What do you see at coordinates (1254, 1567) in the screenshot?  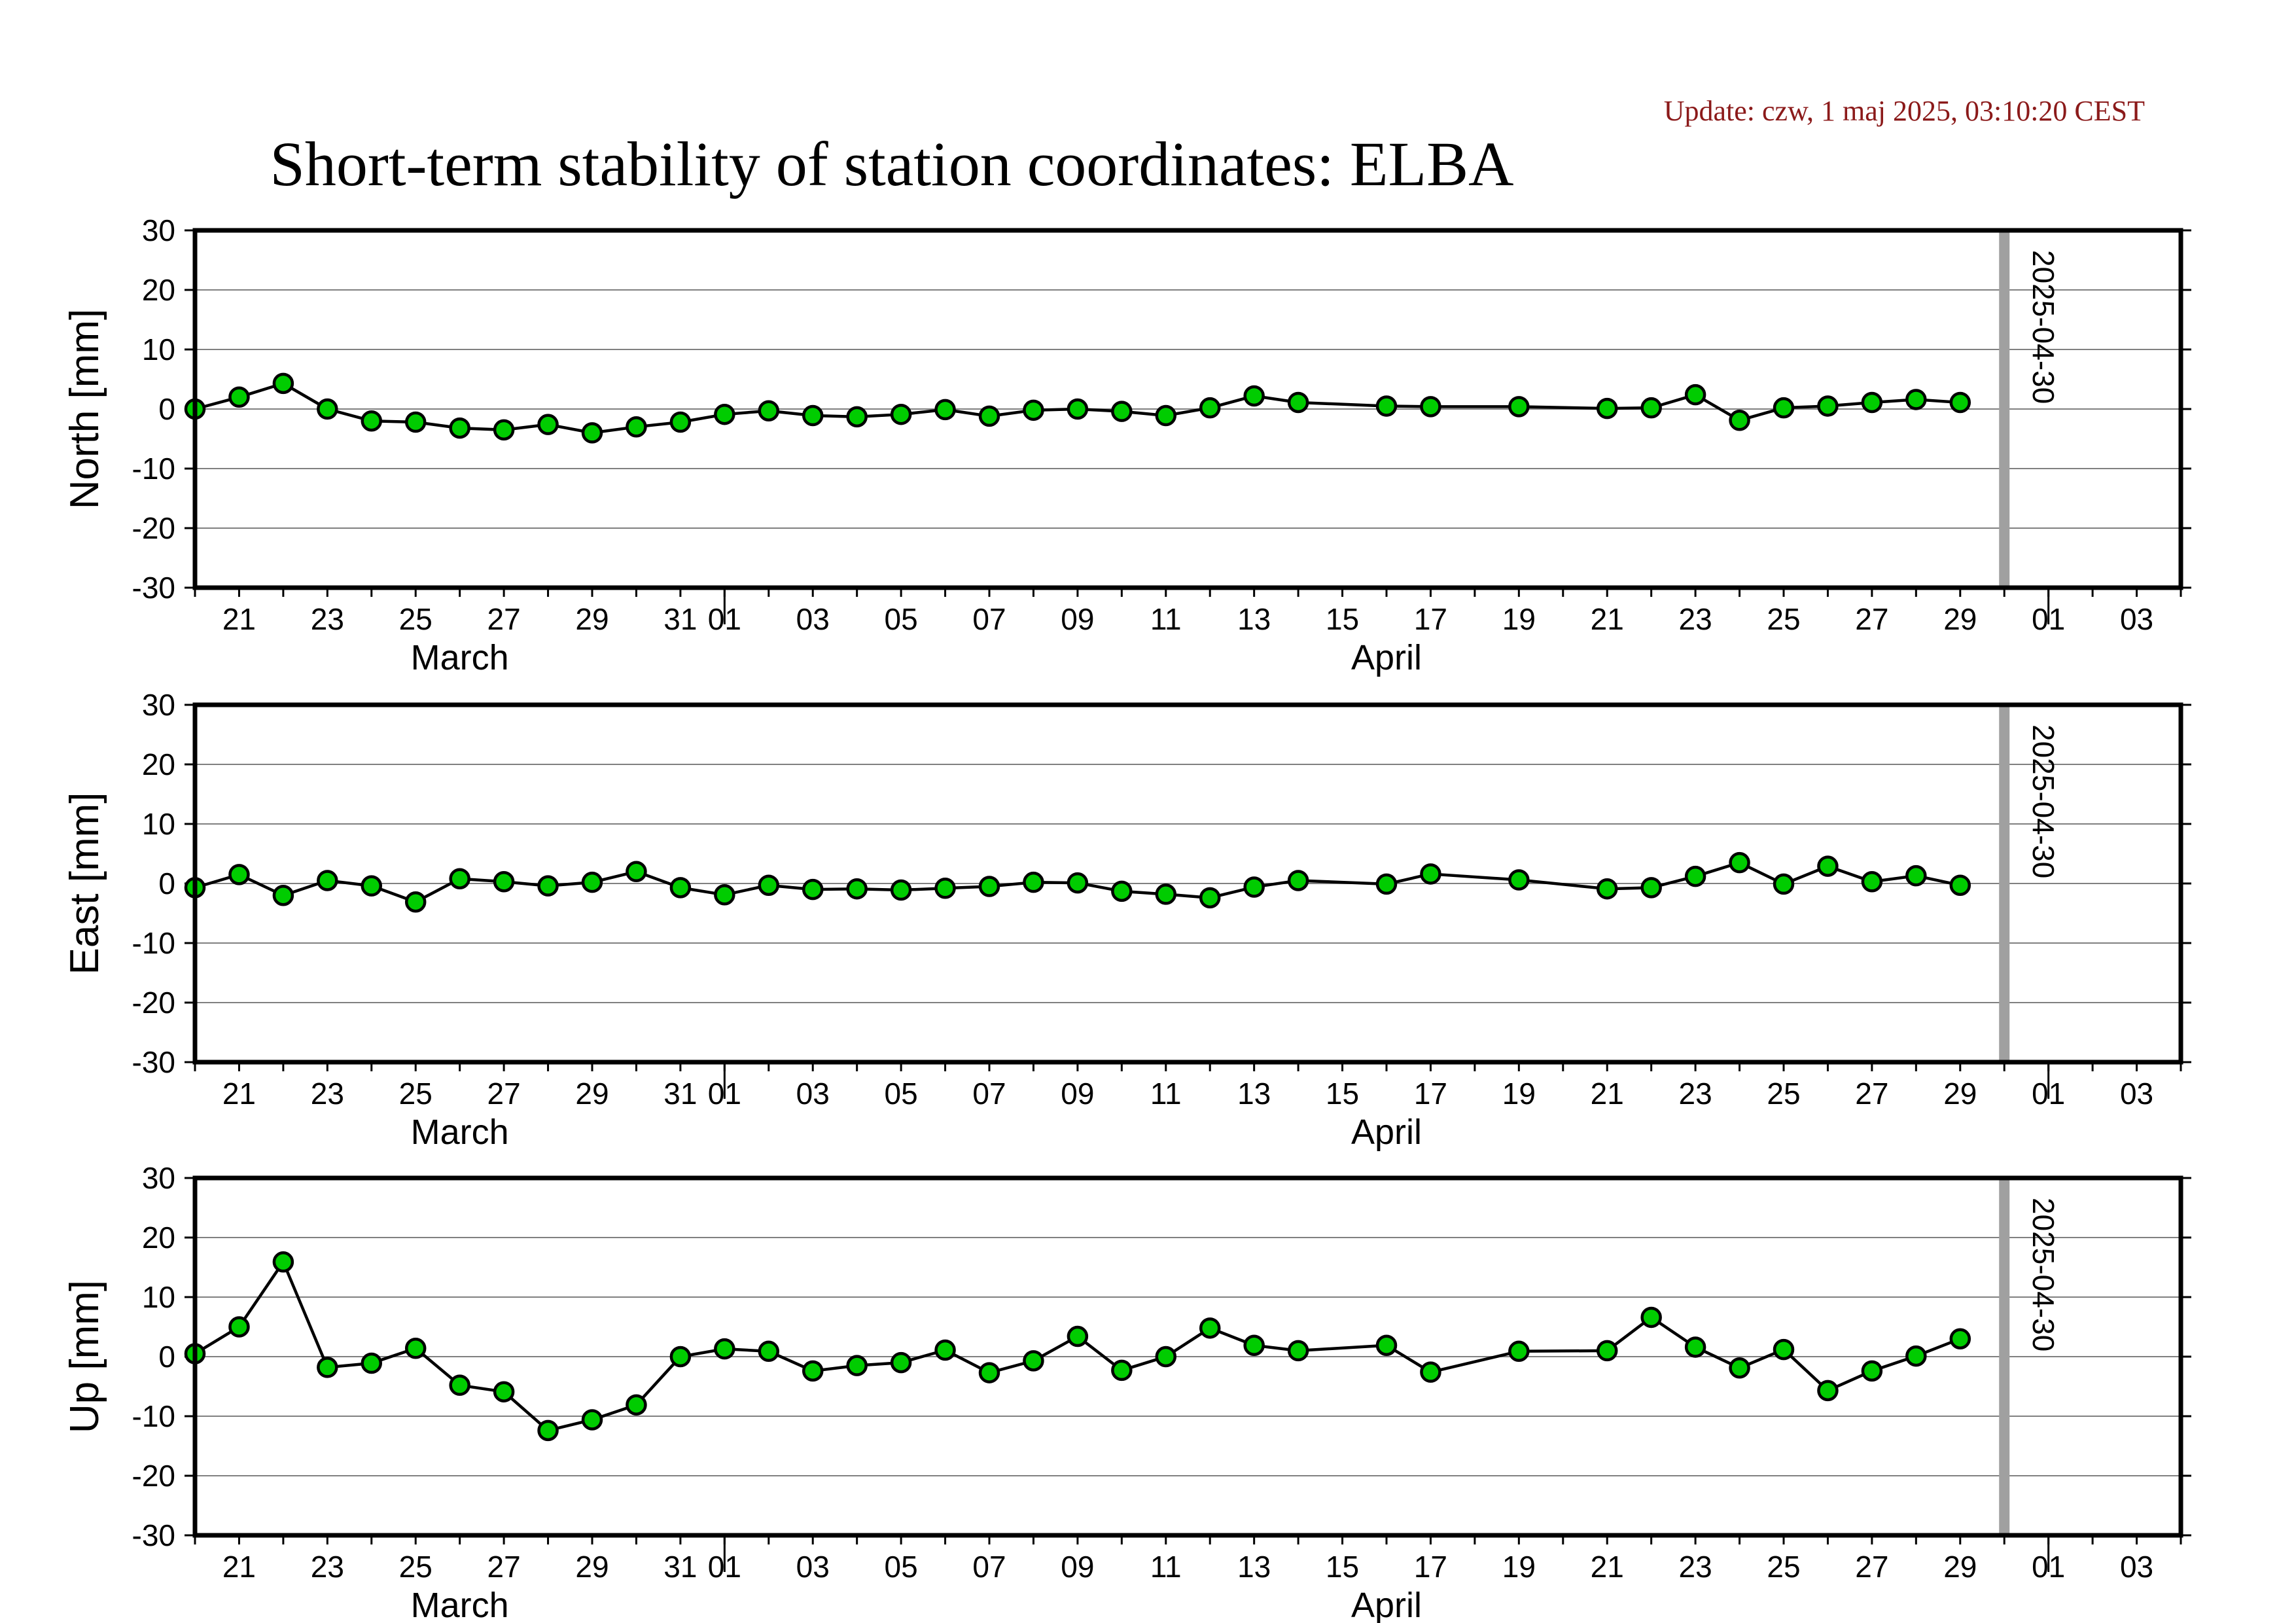 I see `x-tick-label: 13` at bounding box center [1254, 1567].